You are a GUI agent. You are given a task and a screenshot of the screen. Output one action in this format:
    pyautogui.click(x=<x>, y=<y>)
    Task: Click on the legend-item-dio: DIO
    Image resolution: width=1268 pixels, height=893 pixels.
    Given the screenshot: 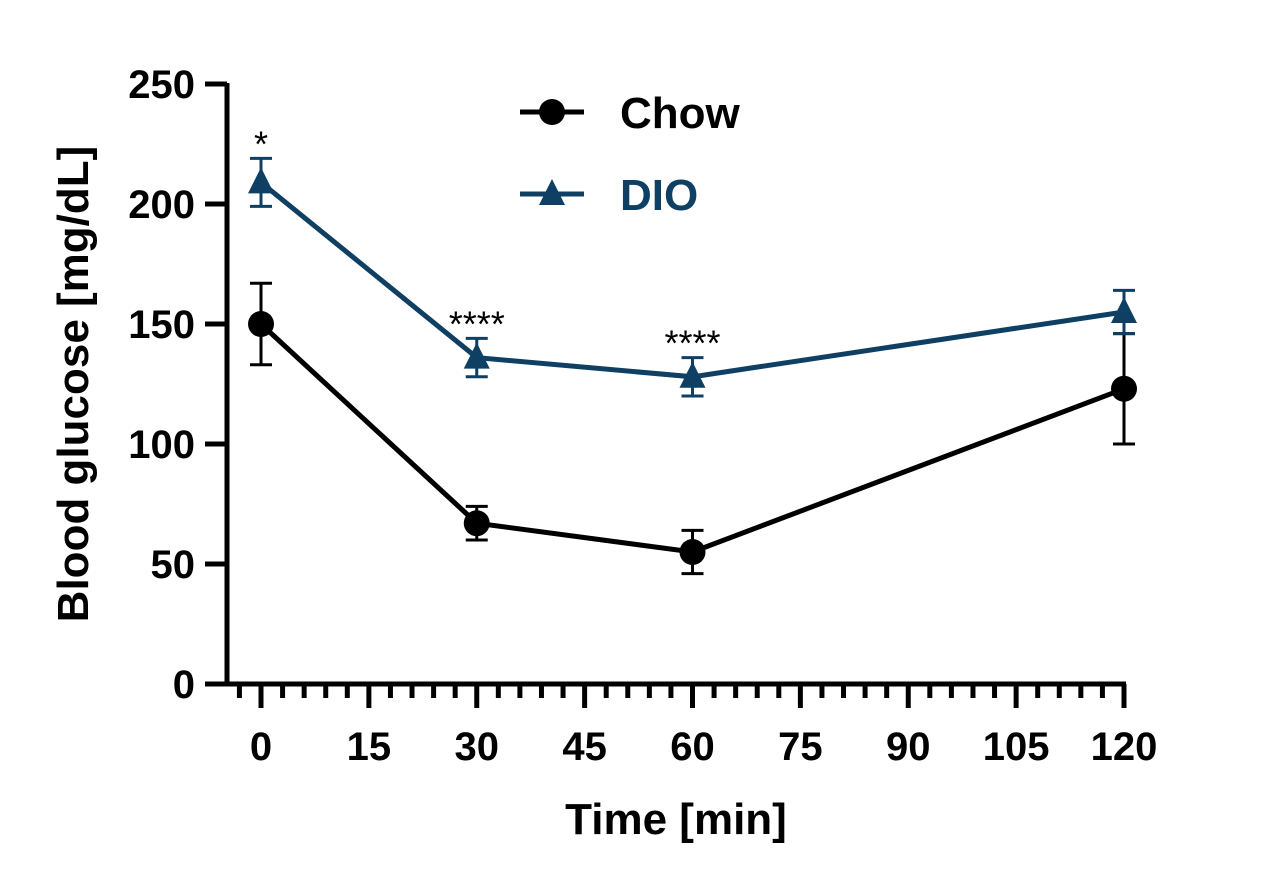 What is the action you would take?
    pyautogui.click(x=609, y=195)
    